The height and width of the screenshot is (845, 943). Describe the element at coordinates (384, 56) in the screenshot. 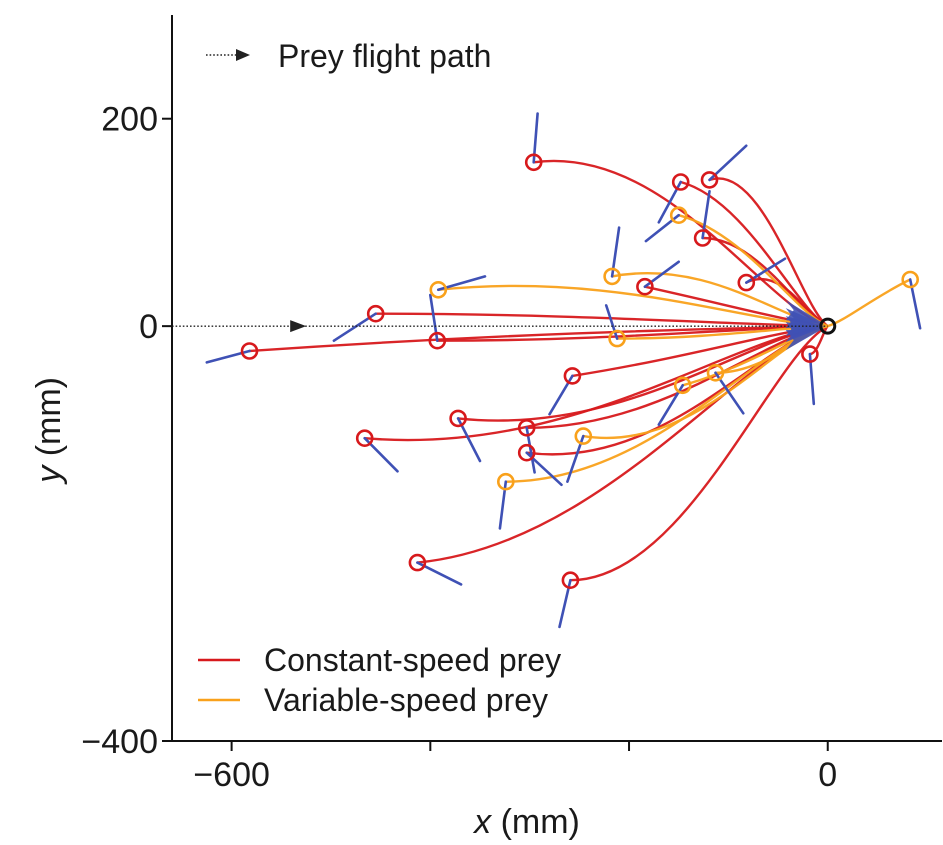

I see `legend-prey-label: Prey flight path` at that location.